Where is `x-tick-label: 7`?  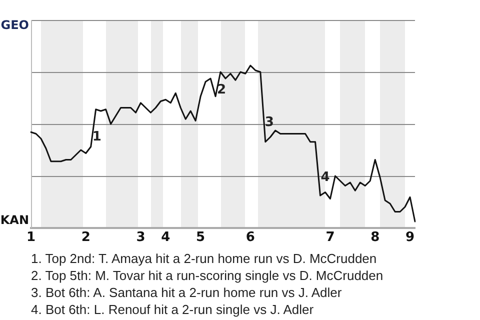 x-tick-label: 7 is located at coordinates (330, 238).